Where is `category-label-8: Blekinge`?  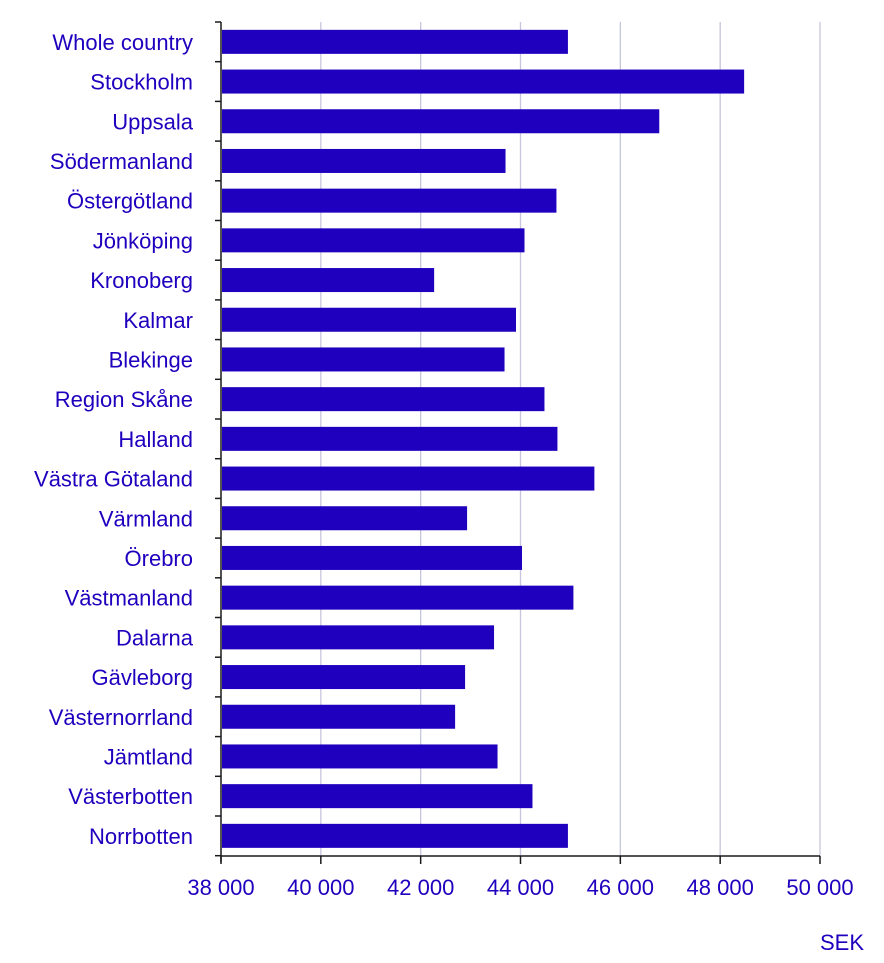
category-label-8: Blekinge is located at coordinates (151, 359).